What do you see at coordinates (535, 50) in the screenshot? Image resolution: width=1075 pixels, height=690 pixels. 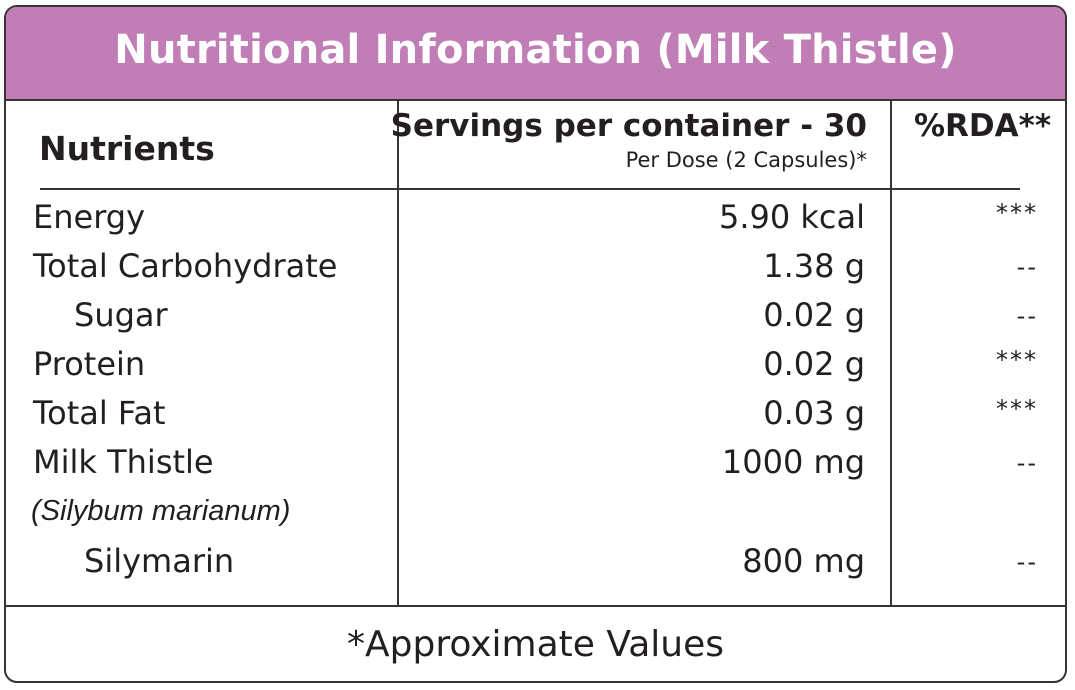 I see `panel-title: Nutritional Information (Milk Thistle)` at bounding box center [535, 50].